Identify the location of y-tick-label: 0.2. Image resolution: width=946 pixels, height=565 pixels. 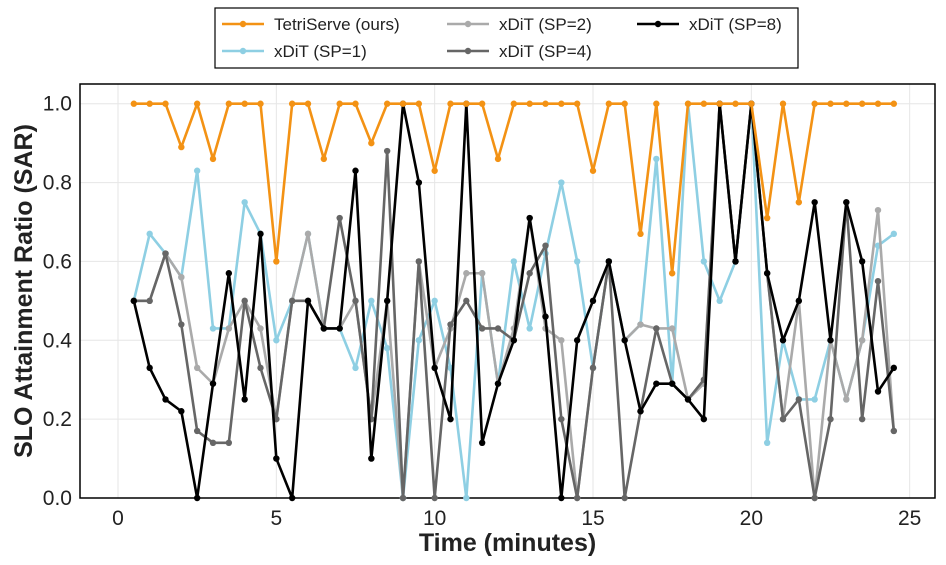
(57, 419).